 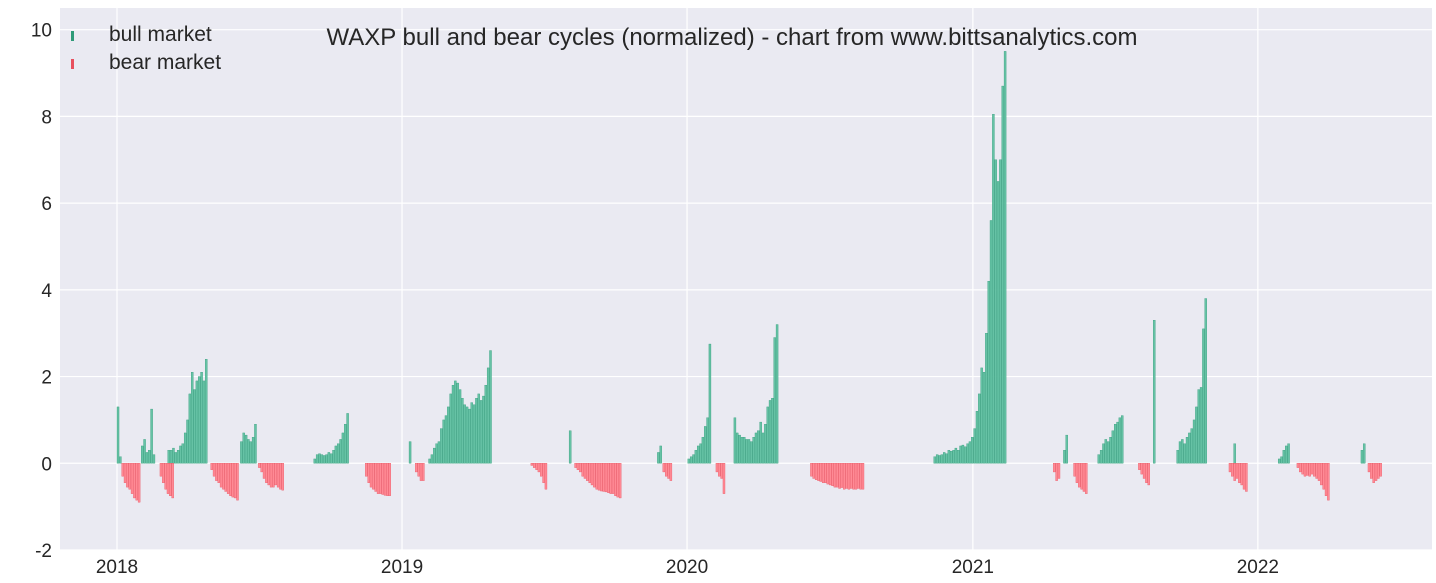 I want to click on legend-swatch-bear, so click(x=72, y=64).